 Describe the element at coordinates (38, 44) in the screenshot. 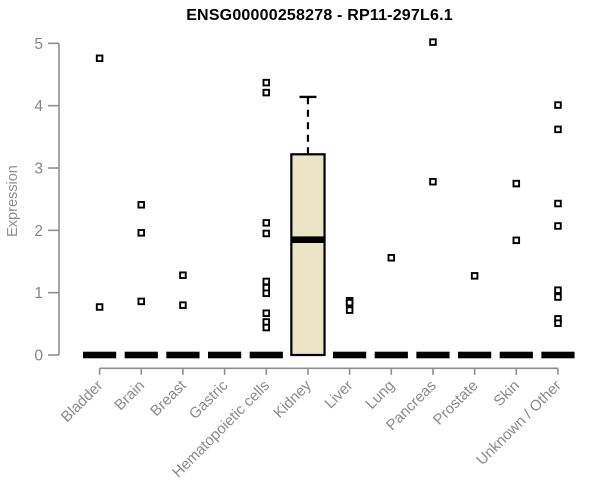

I see `y-tick-label: 5` at that location.